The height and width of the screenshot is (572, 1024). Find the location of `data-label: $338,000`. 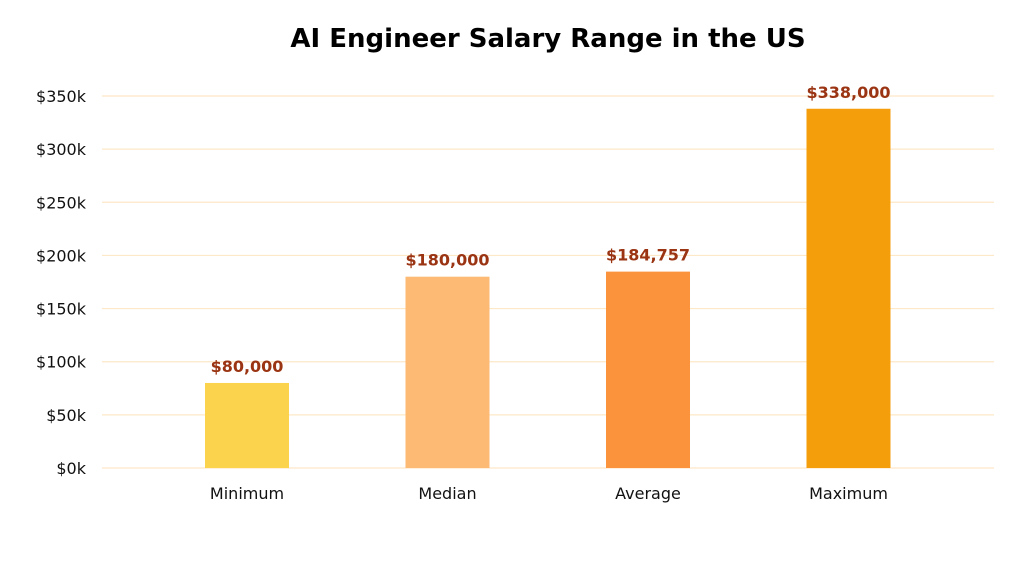

data-label: $338,000 is located at coordinates (848, 92).